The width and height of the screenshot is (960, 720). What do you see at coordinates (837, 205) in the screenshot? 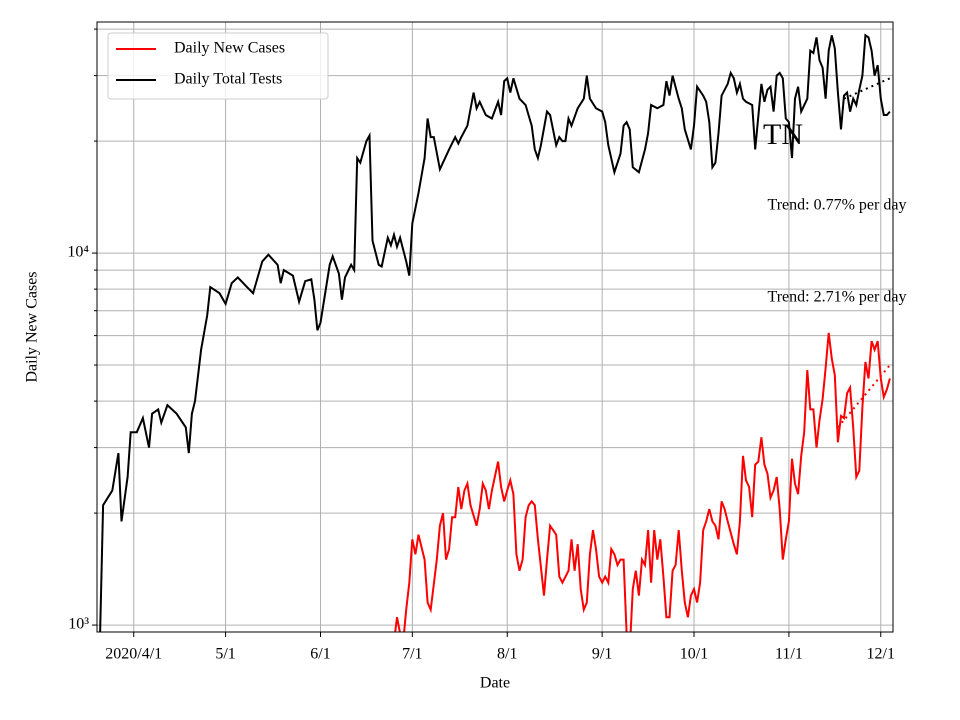
I see `annotation: Trend: 0.77% per day` at bounding box center [837, 205].